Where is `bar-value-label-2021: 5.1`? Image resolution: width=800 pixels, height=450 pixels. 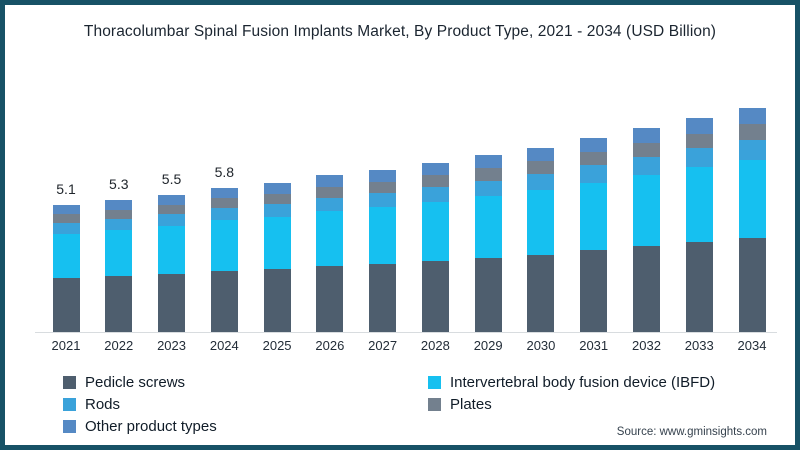
bar-value-label-2021: 5.1 is located at coordinates (66, 189).